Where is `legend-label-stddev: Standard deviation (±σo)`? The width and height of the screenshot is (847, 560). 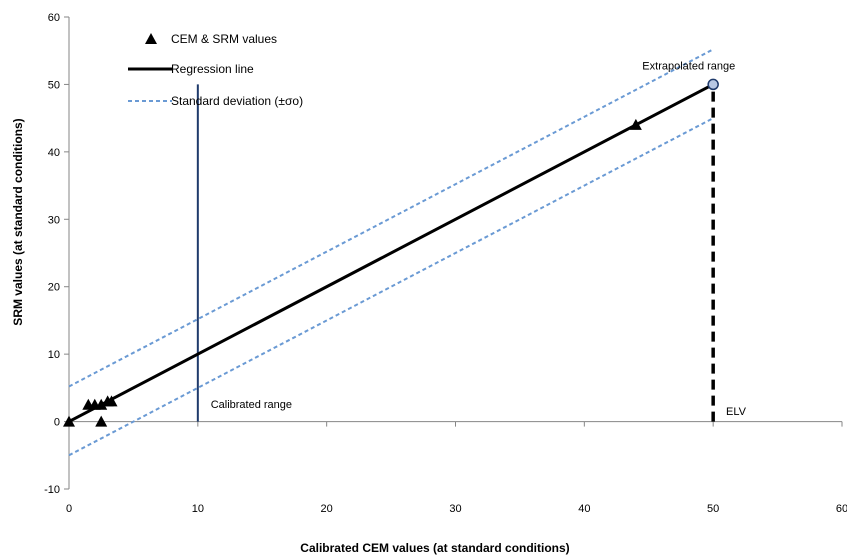 legend-label-stddev: Standard deviation (±σo) is located at coordinates (237, 101).